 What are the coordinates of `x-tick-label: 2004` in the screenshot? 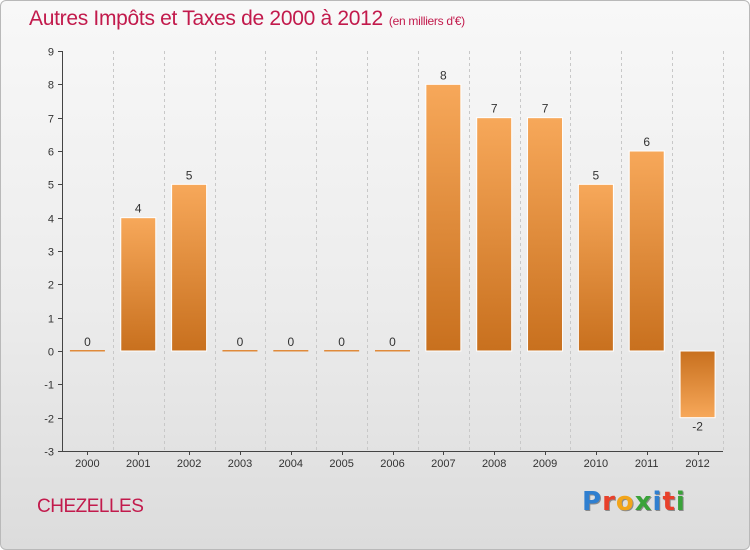 It's located at (291, 464).